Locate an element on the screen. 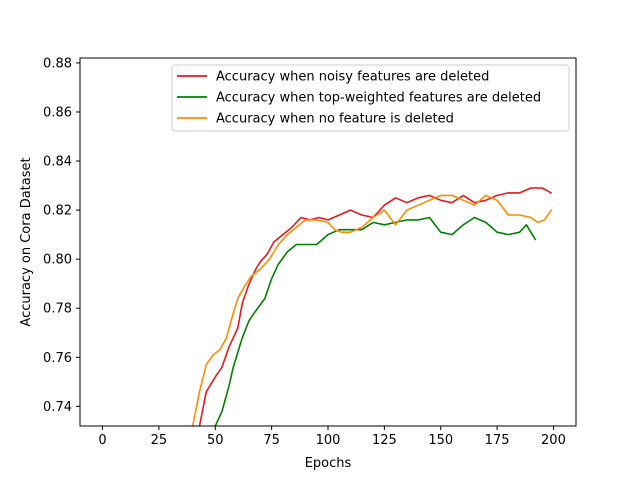  y-tick-label: 0.74 is located at coordinates (57, 407).